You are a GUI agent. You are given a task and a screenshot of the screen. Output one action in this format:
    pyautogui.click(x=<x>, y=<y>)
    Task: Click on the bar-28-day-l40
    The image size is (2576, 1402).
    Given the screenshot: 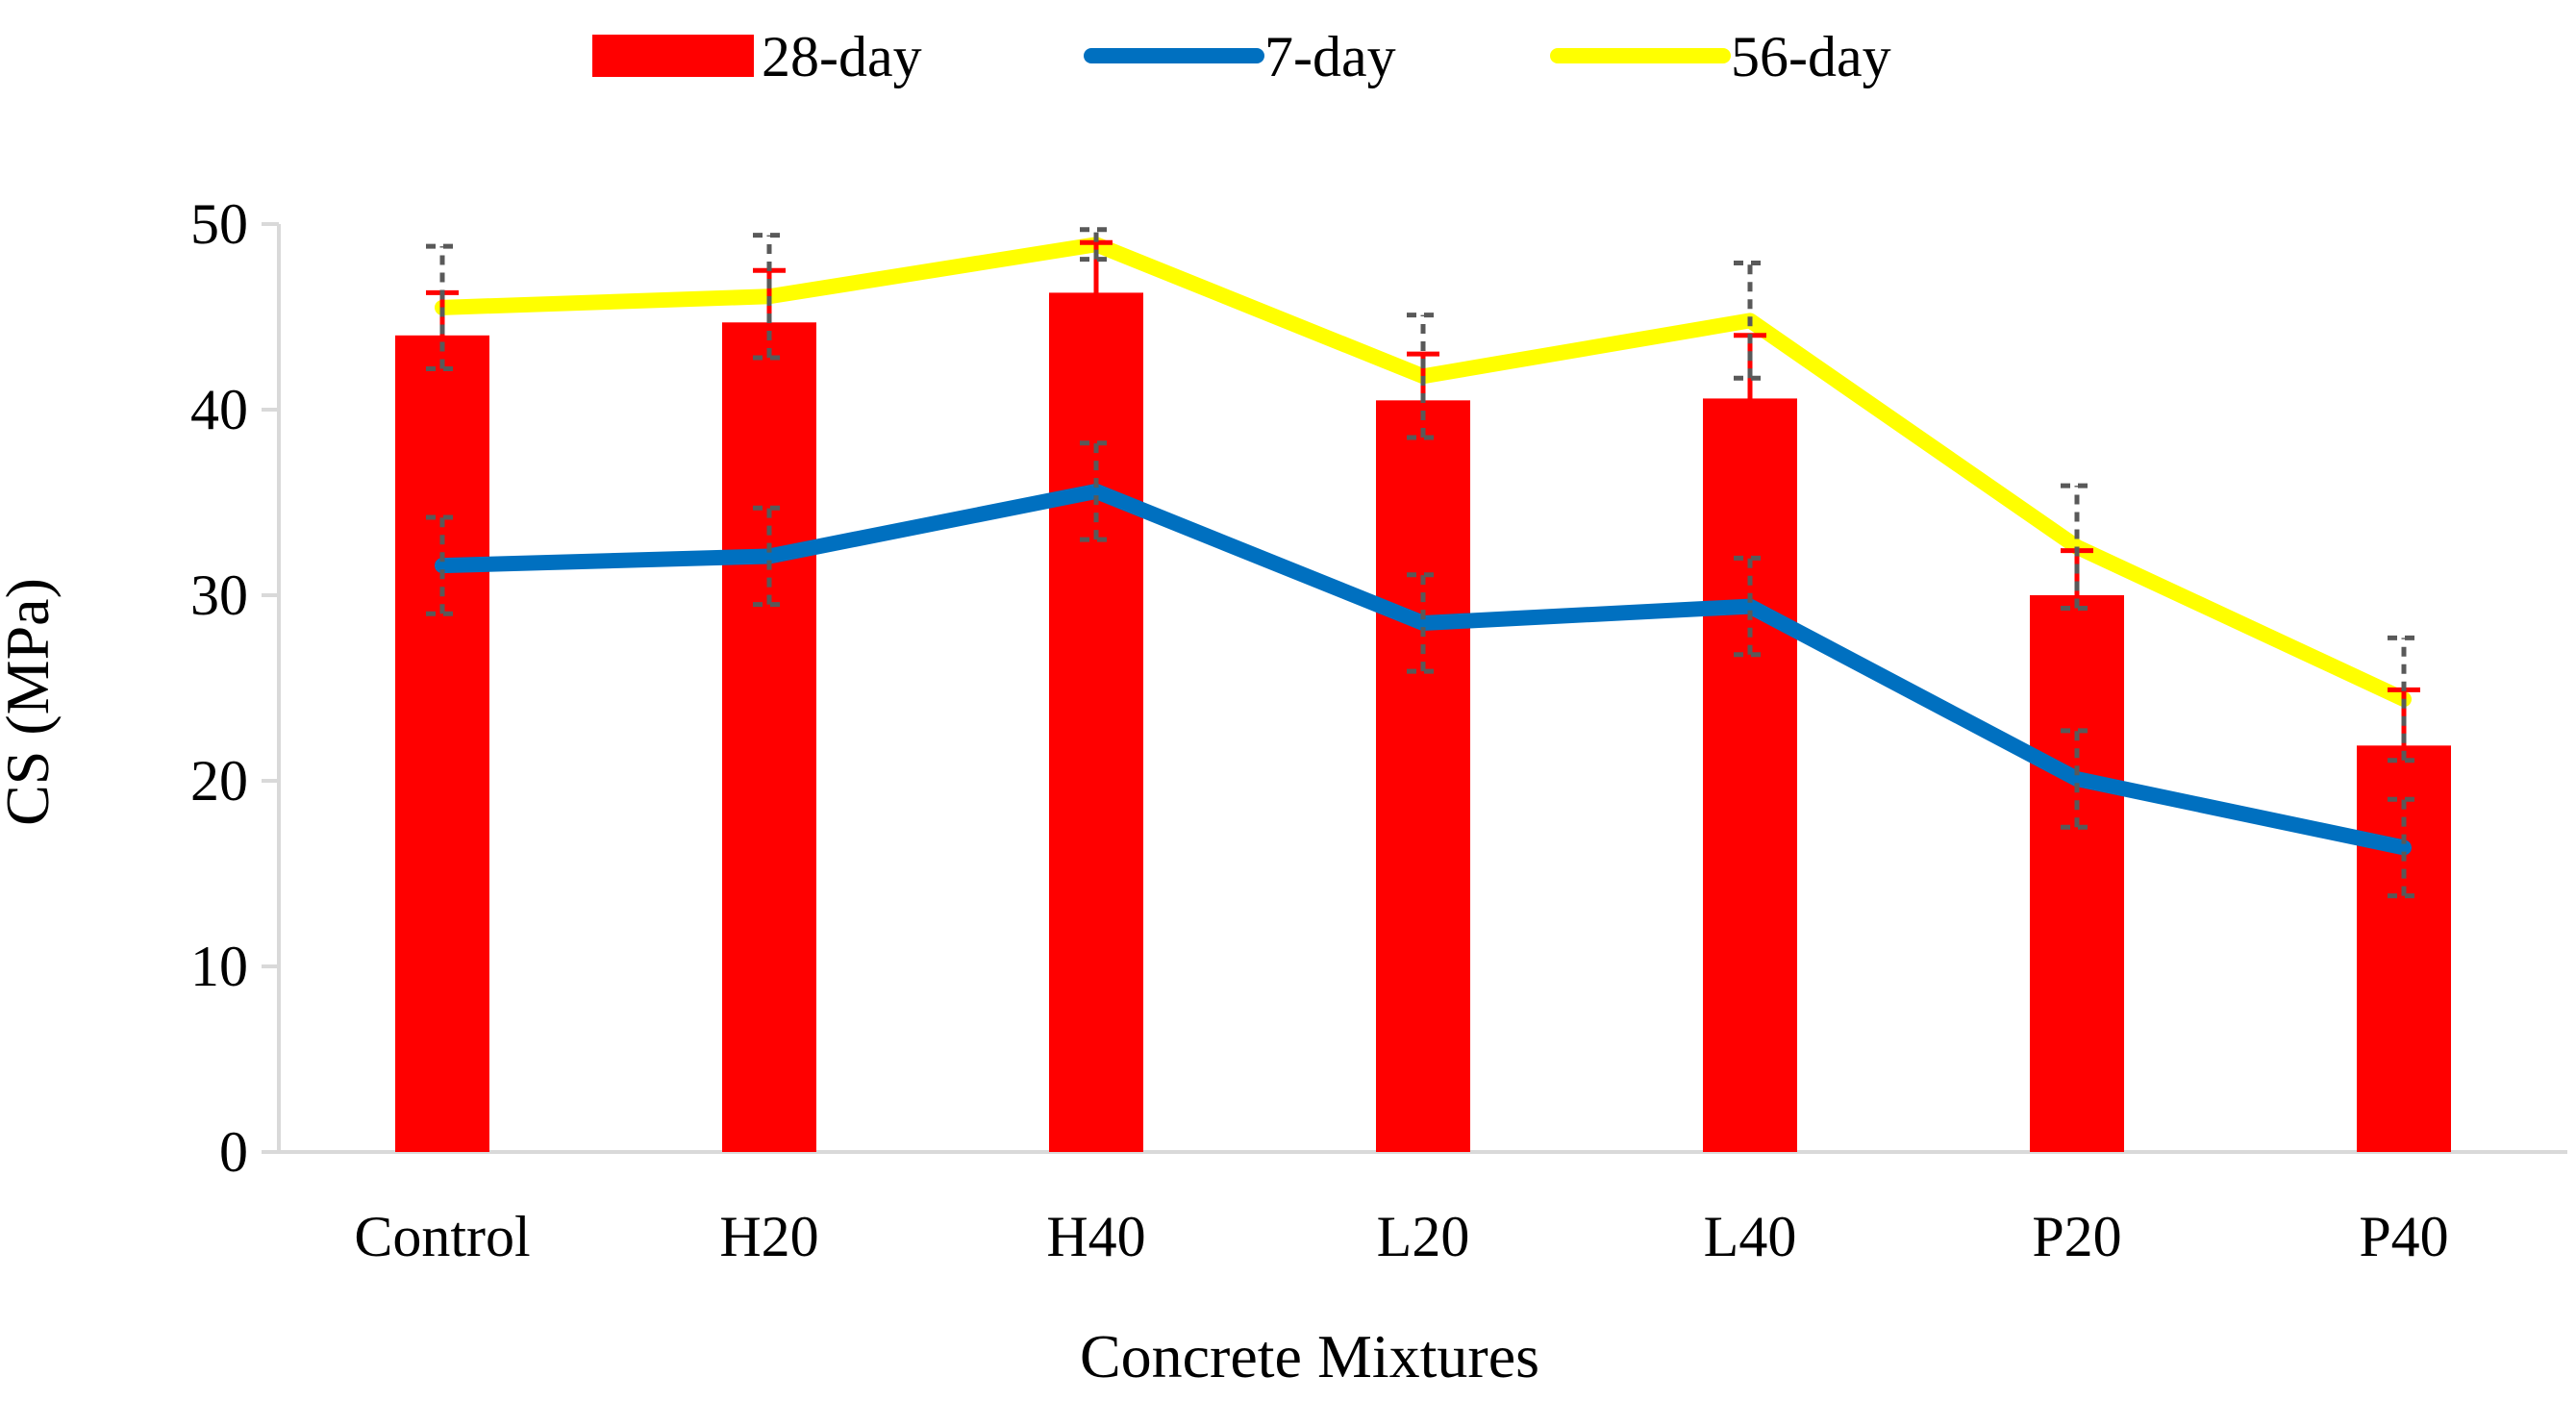 What is the action you would take?
    pyautogui.click(x=1750, y=775)
    